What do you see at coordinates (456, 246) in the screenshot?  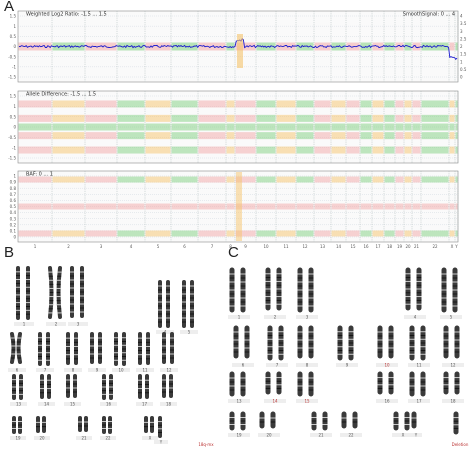 I see `chromosome-label: Y` at bounding box center [456, 246].